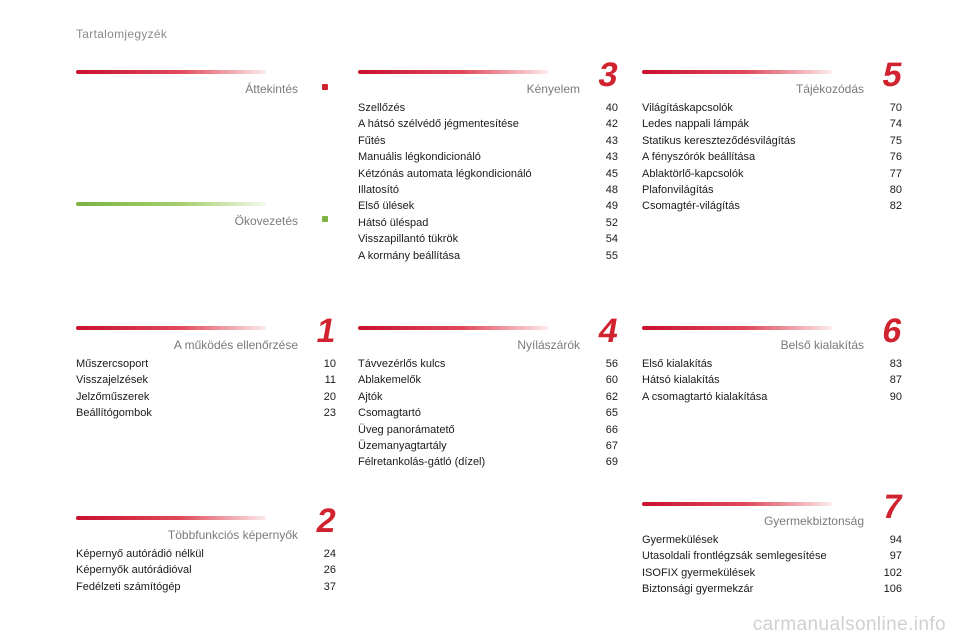  Describe the element at coordinates (488, 206) in the screenshot. I see `toc-entry: Első ülések 49` at that location.